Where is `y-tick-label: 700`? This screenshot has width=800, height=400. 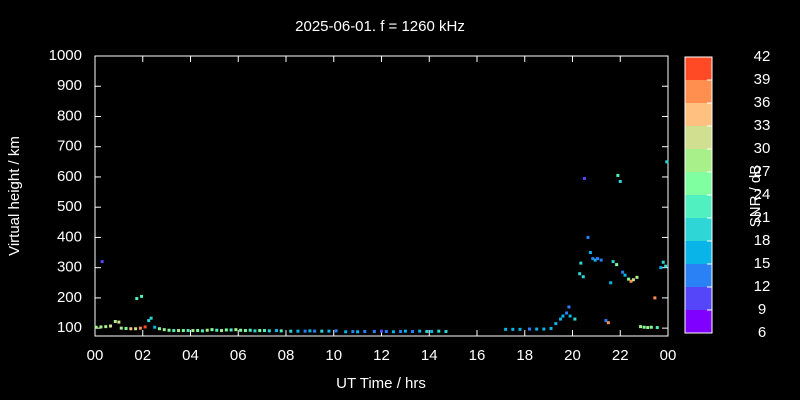
y-tick-label: 700 is located at coordinates (69, 146).